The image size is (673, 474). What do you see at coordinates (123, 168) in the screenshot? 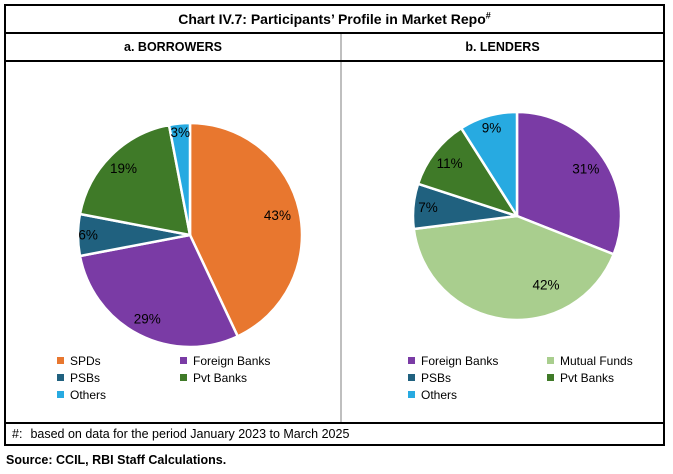
I see `pie-data-label: 19%` at bounding box center [123, 168].